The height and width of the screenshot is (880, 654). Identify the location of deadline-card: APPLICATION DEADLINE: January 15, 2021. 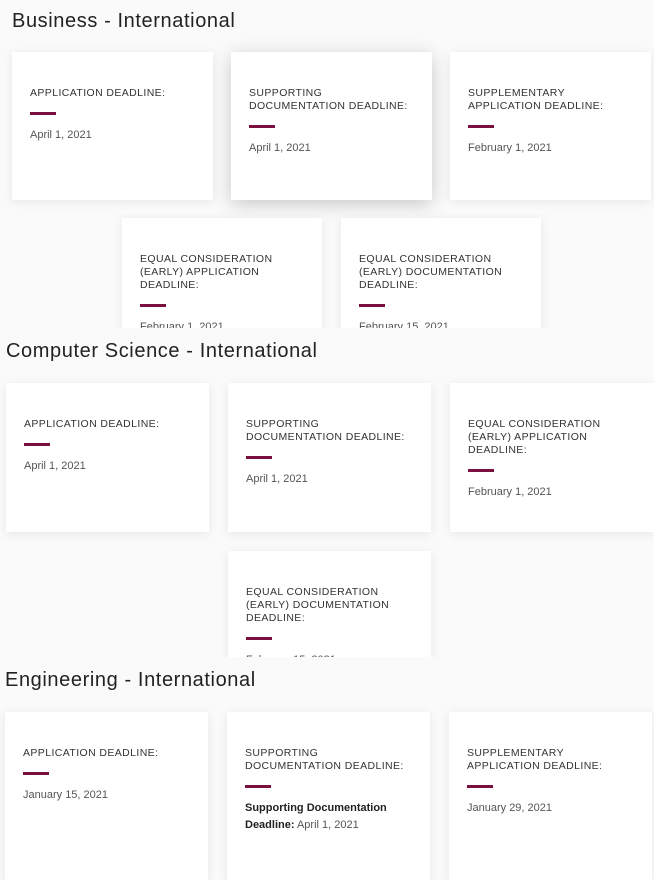
(106, 796).